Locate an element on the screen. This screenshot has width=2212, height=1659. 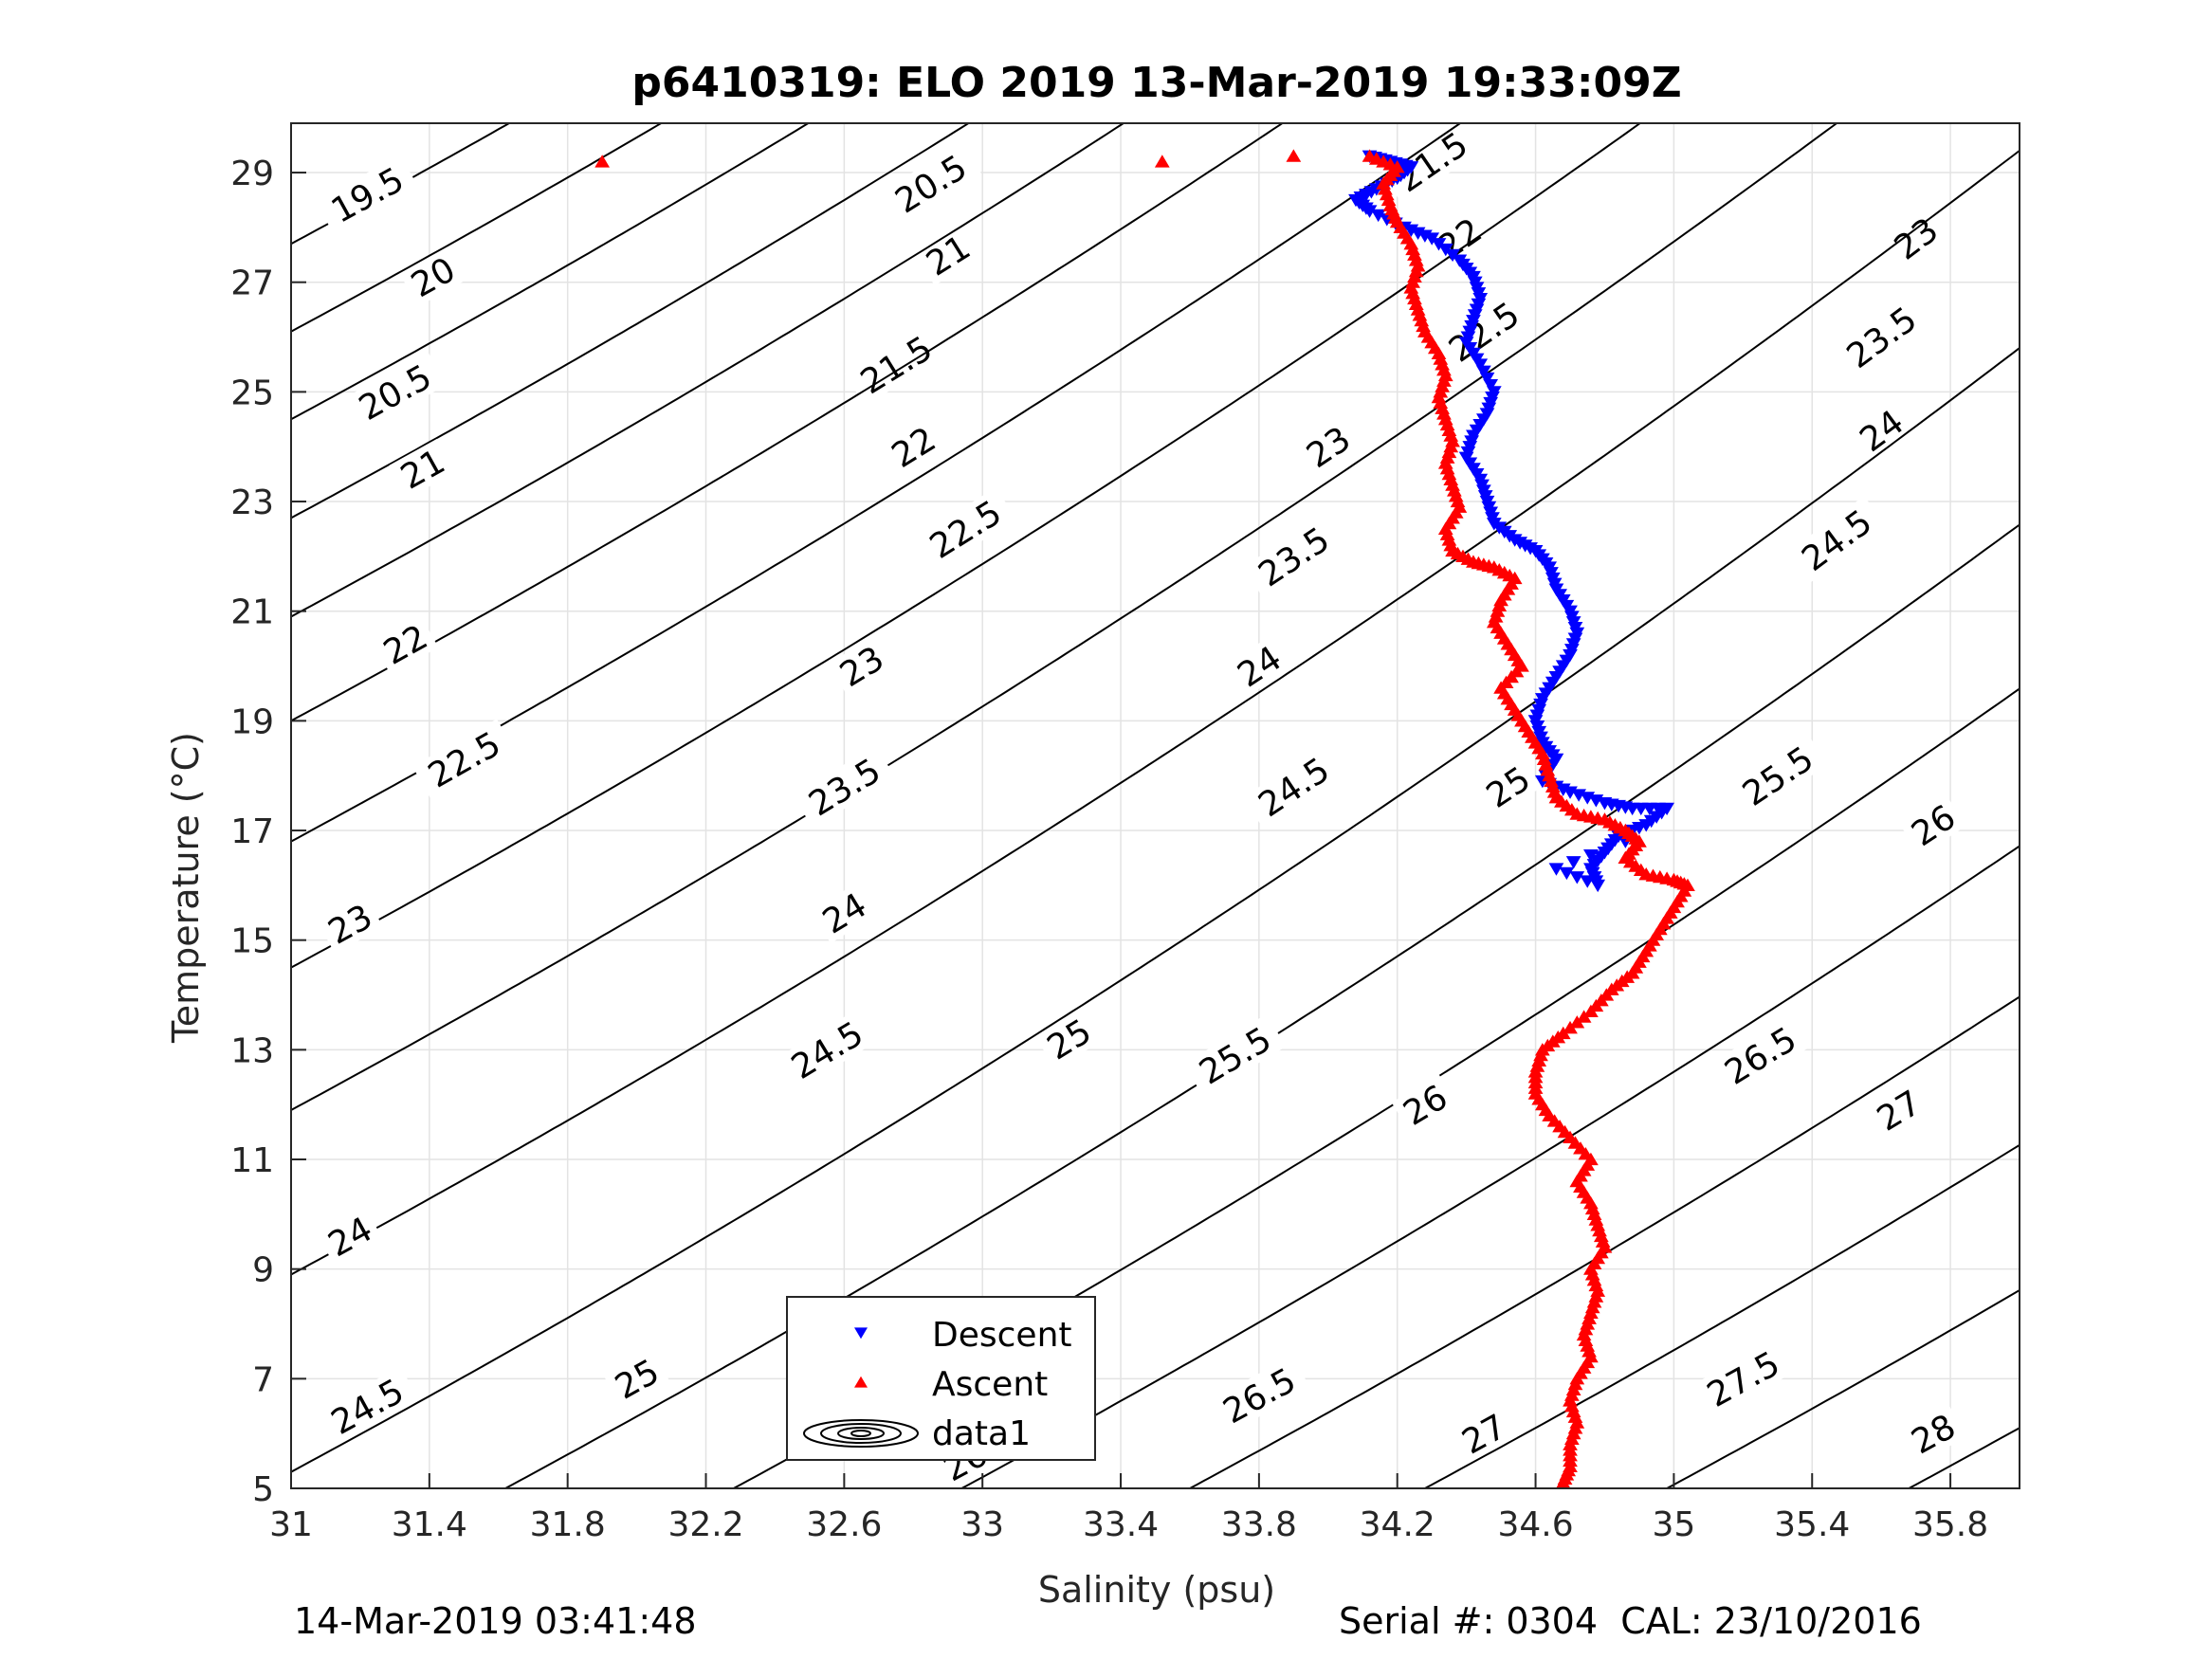
x-tick-label: 33 is located at coordinates (982, 1524).